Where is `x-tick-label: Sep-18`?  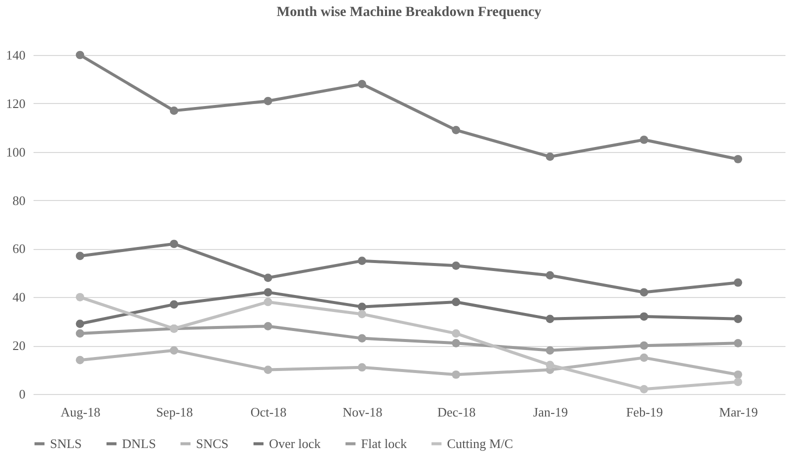
x-tick-label: Sep-18 is located at coordinates (174, 412).